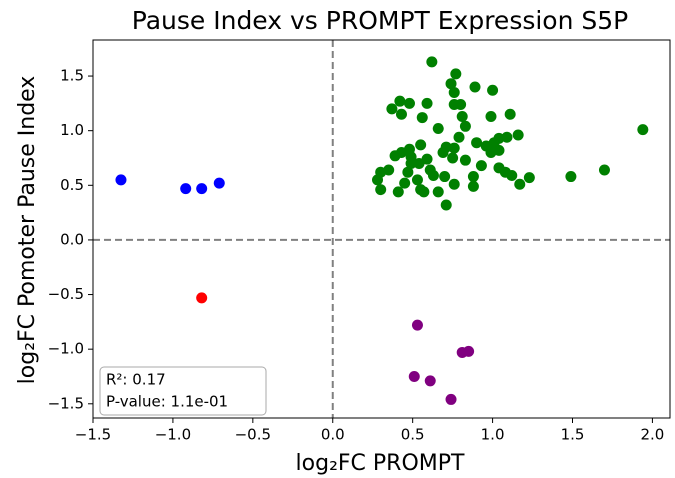 The image size is (675, 478). I want to click on y-tick-label: 0.0, so click(72, 239).